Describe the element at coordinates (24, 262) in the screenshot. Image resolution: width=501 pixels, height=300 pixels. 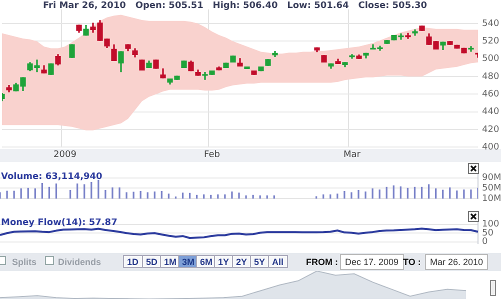
I see `text: Splits` at that location.